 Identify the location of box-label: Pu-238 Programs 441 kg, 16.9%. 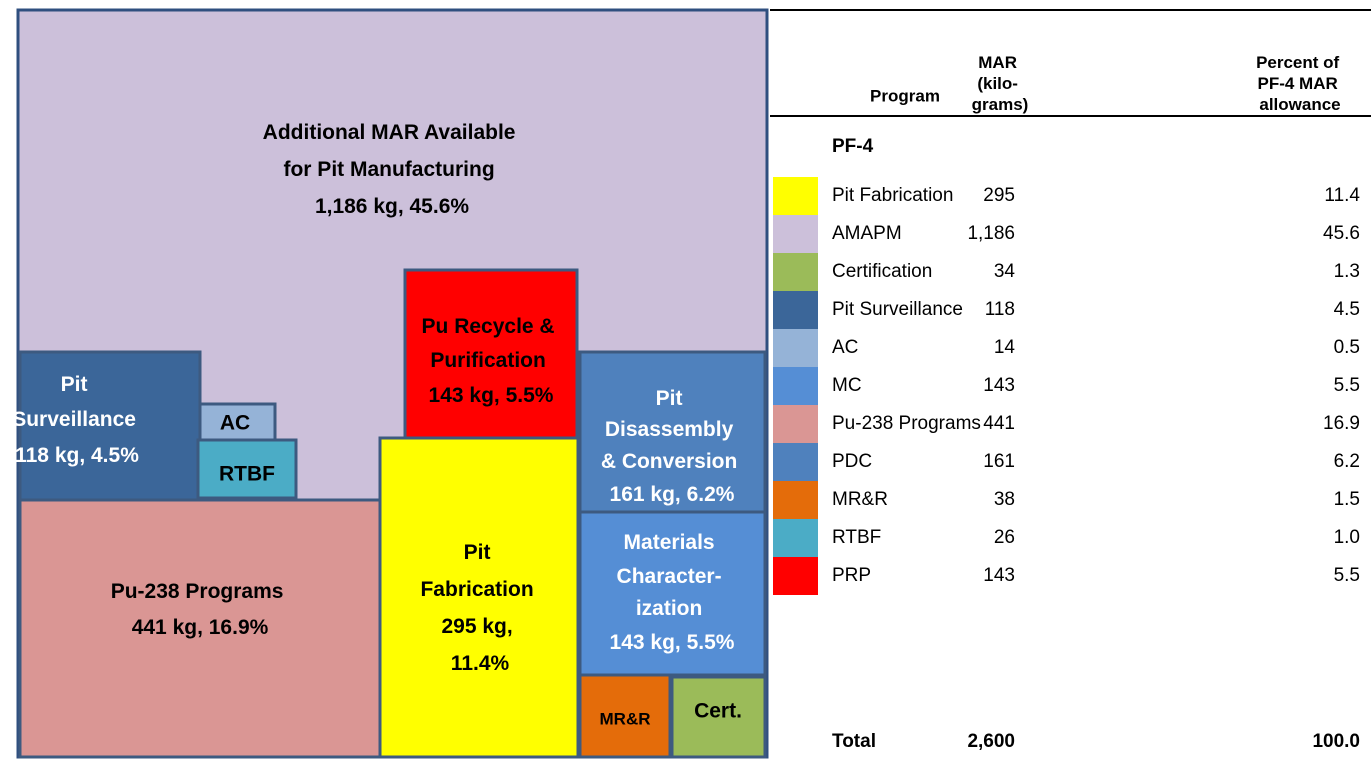
(200, 609).